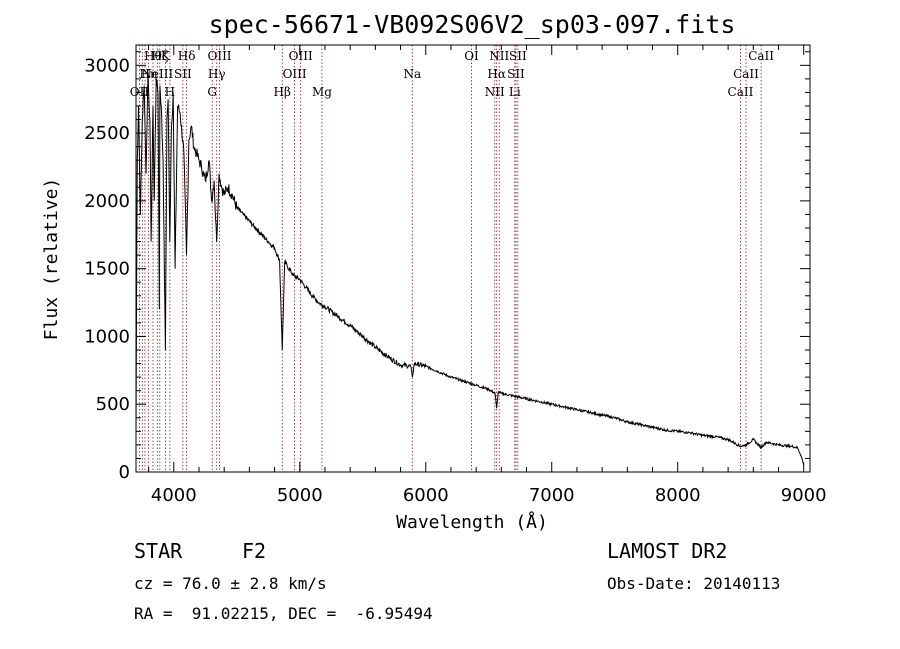  I want to click on line-label: Hθ, so click(153, 56).